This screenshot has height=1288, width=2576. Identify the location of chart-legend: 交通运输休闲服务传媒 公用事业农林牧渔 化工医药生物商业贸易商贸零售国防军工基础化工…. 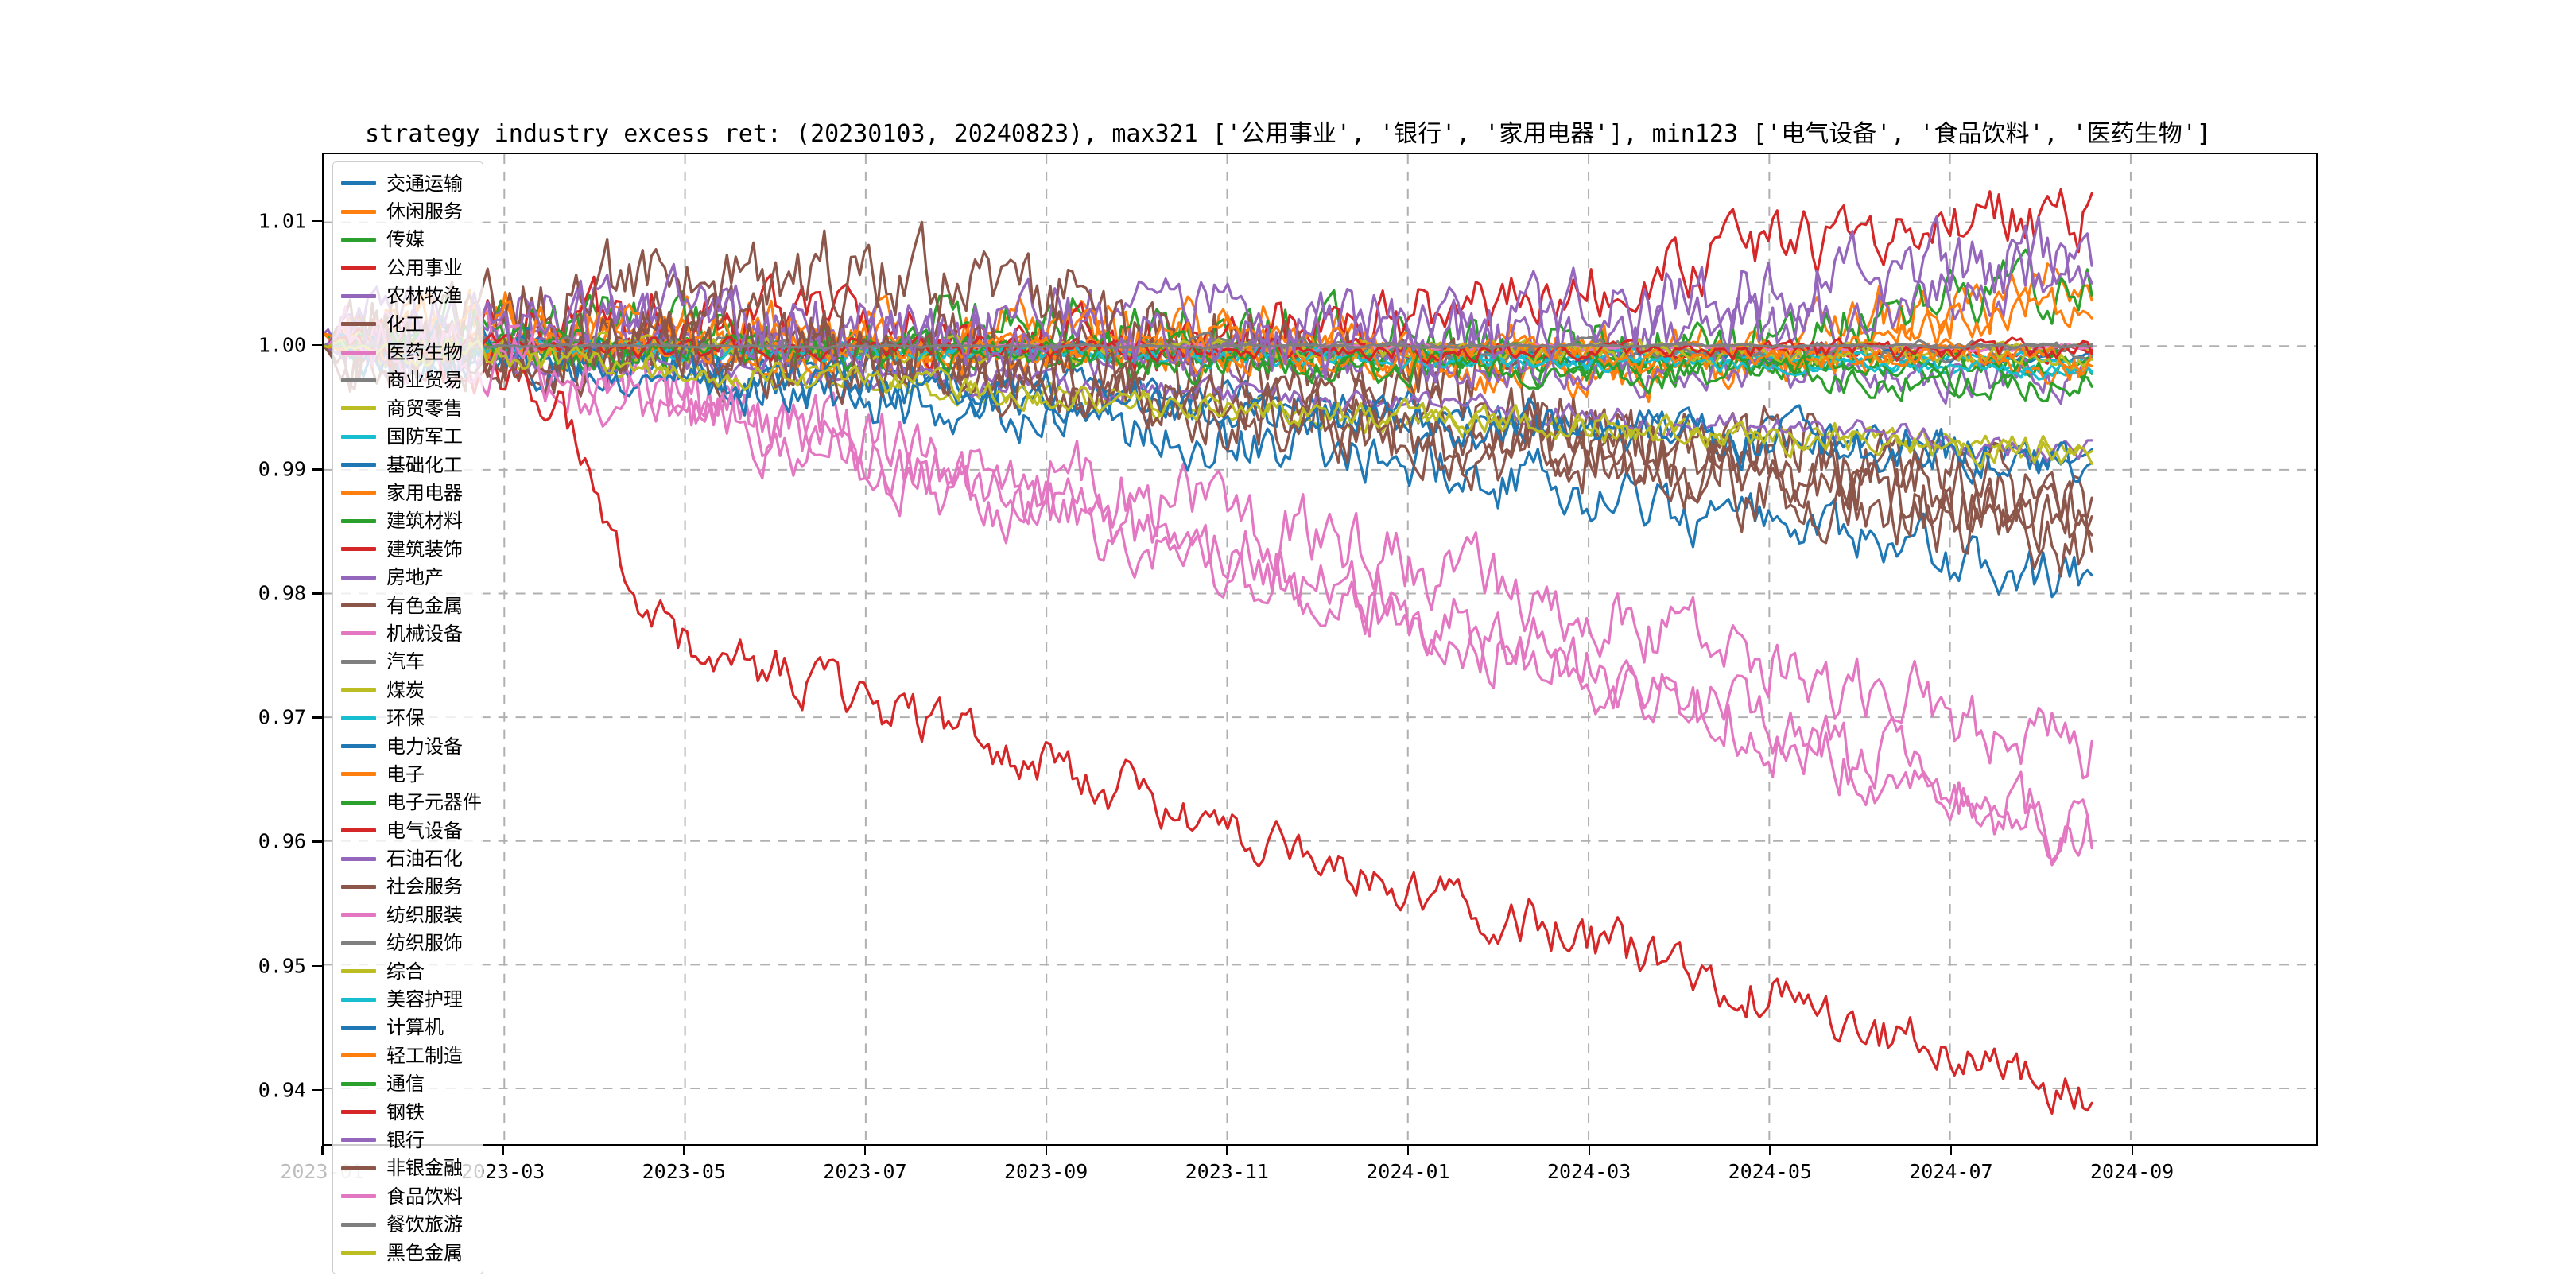
(407, 718).